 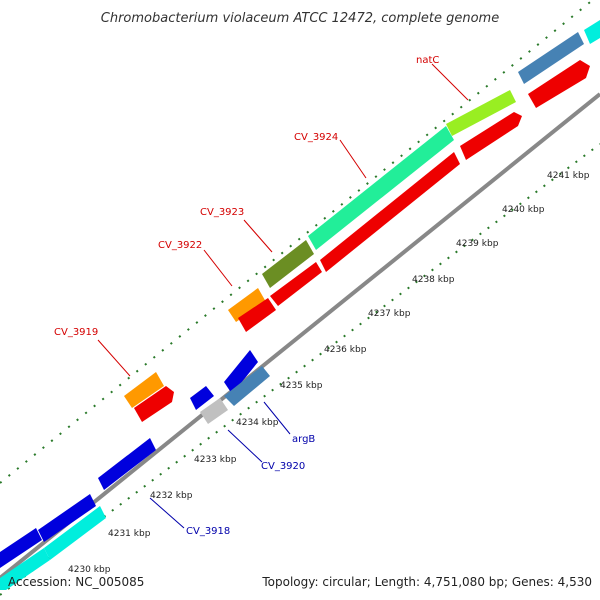 I want to click on kbp-label: 4230 kbp, so click(x=89, y=570).